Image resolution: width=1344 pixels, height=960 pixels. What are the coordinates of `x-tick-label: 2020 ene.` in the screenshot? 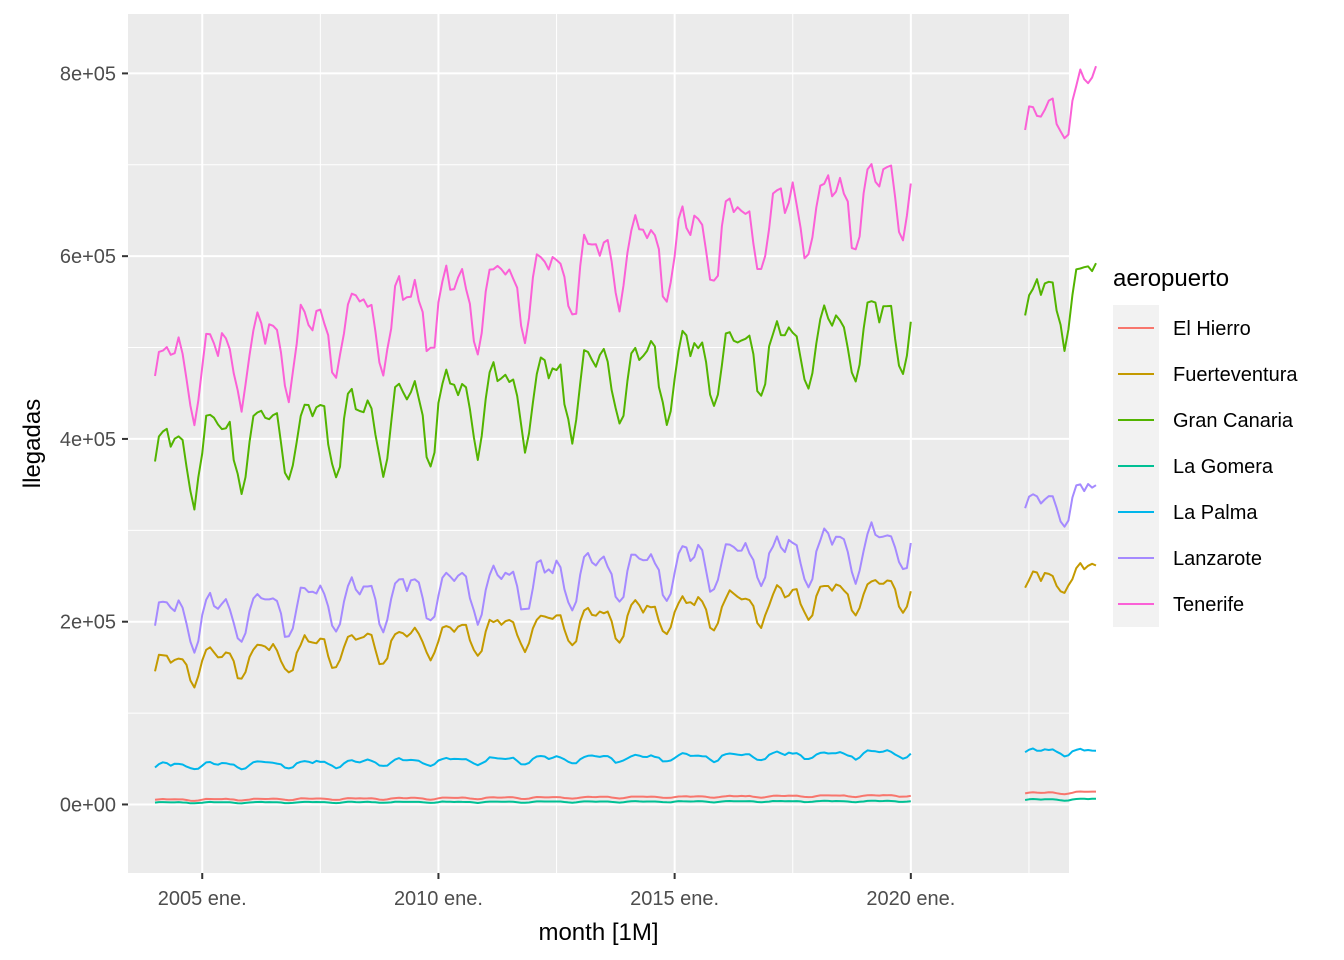 It's located at (910, 899).